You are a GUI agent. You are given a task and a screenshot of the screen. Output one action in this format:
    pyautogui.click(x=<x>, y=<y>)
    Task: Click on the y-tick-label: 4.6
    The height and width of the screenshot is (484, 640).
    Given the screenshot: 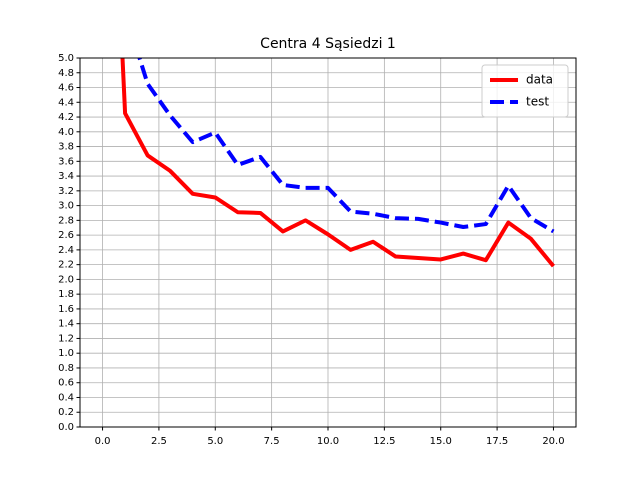 What is the action you would take?
    pyautogui.click(x=66, y=88)
    